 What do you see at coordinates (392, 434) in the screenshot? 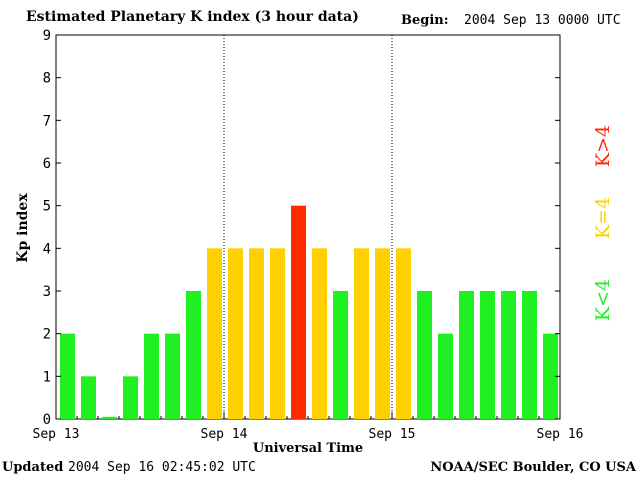
I see `x-tick-label: Sep 15` at bounding box center [392, 434].